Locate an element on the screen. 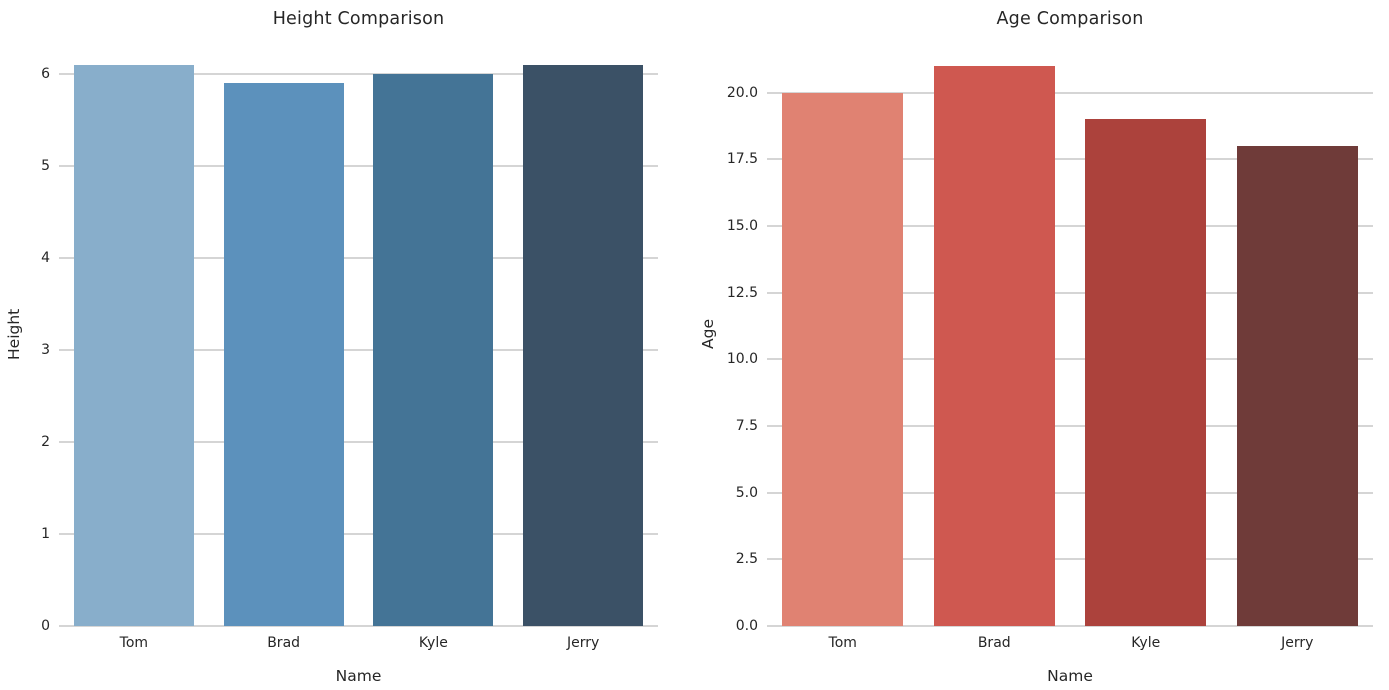  y-tick-label: 10.0 is located at coordinates (742, 359).